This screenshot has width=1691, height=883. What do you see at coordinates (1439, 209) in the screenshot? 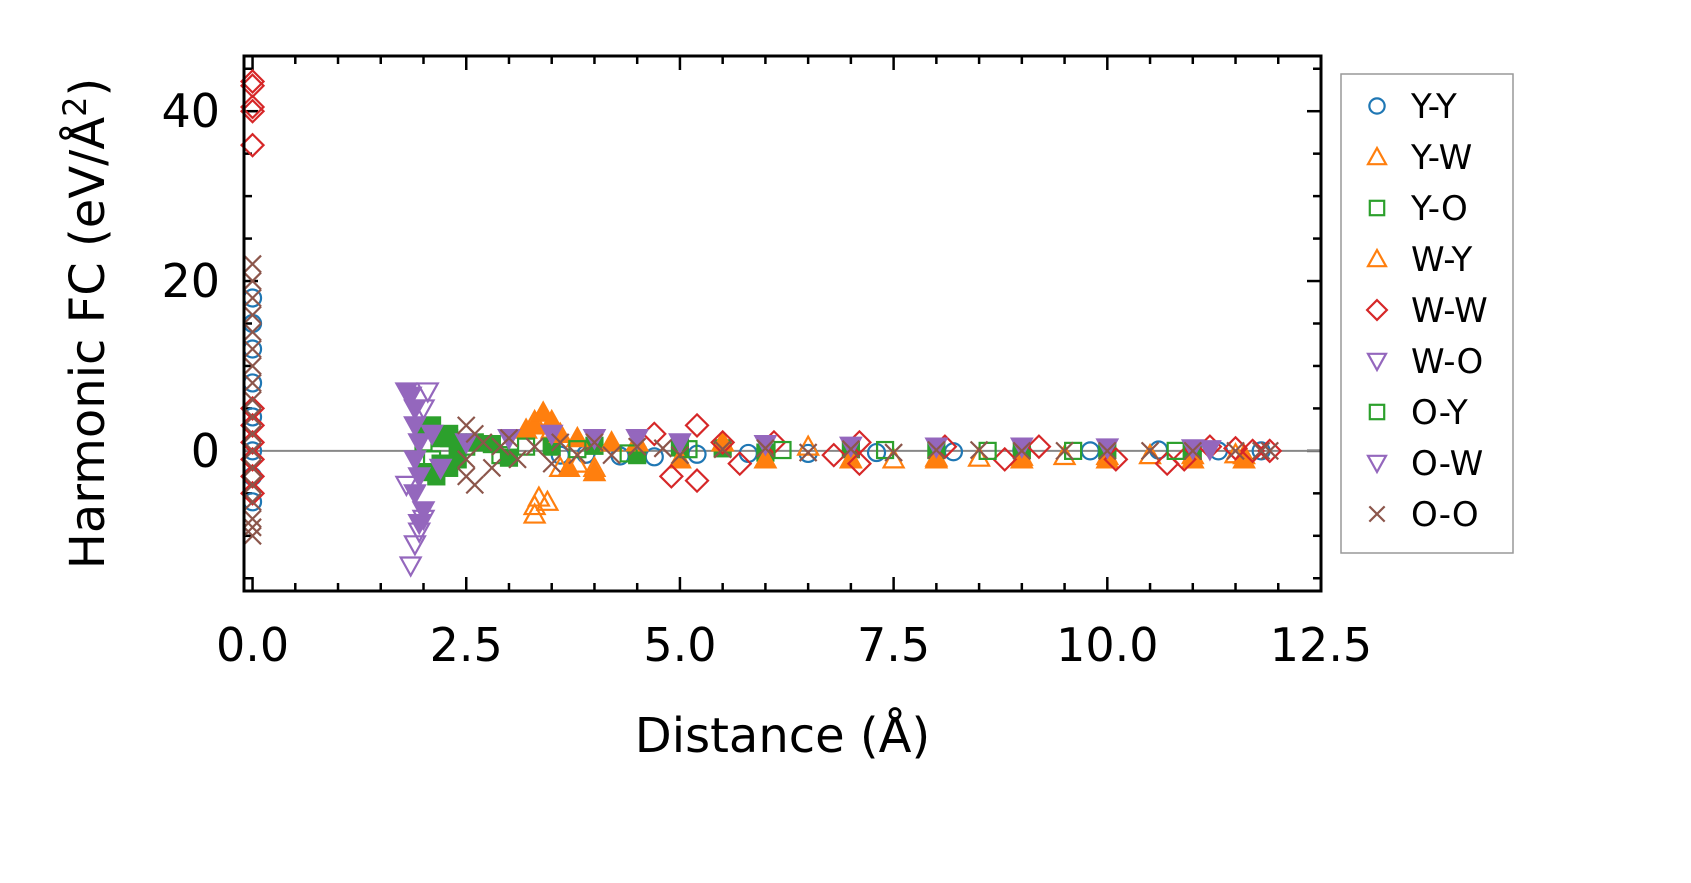
I see `legend-label: Y-O` at bounding box center [1439, 209].